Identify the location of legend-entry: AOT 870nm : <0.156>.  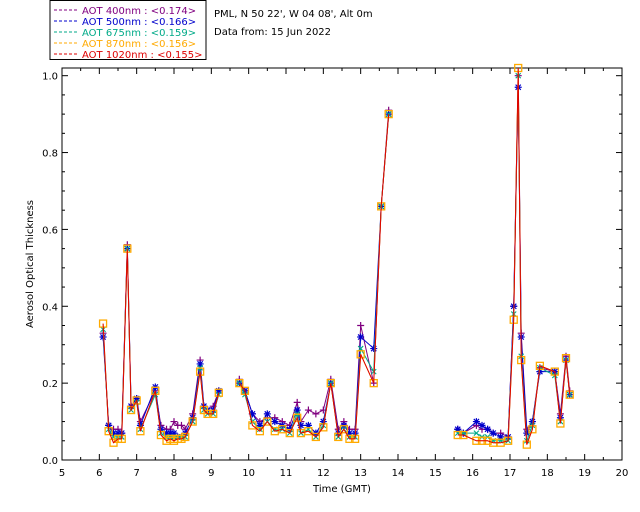
(139, 44).